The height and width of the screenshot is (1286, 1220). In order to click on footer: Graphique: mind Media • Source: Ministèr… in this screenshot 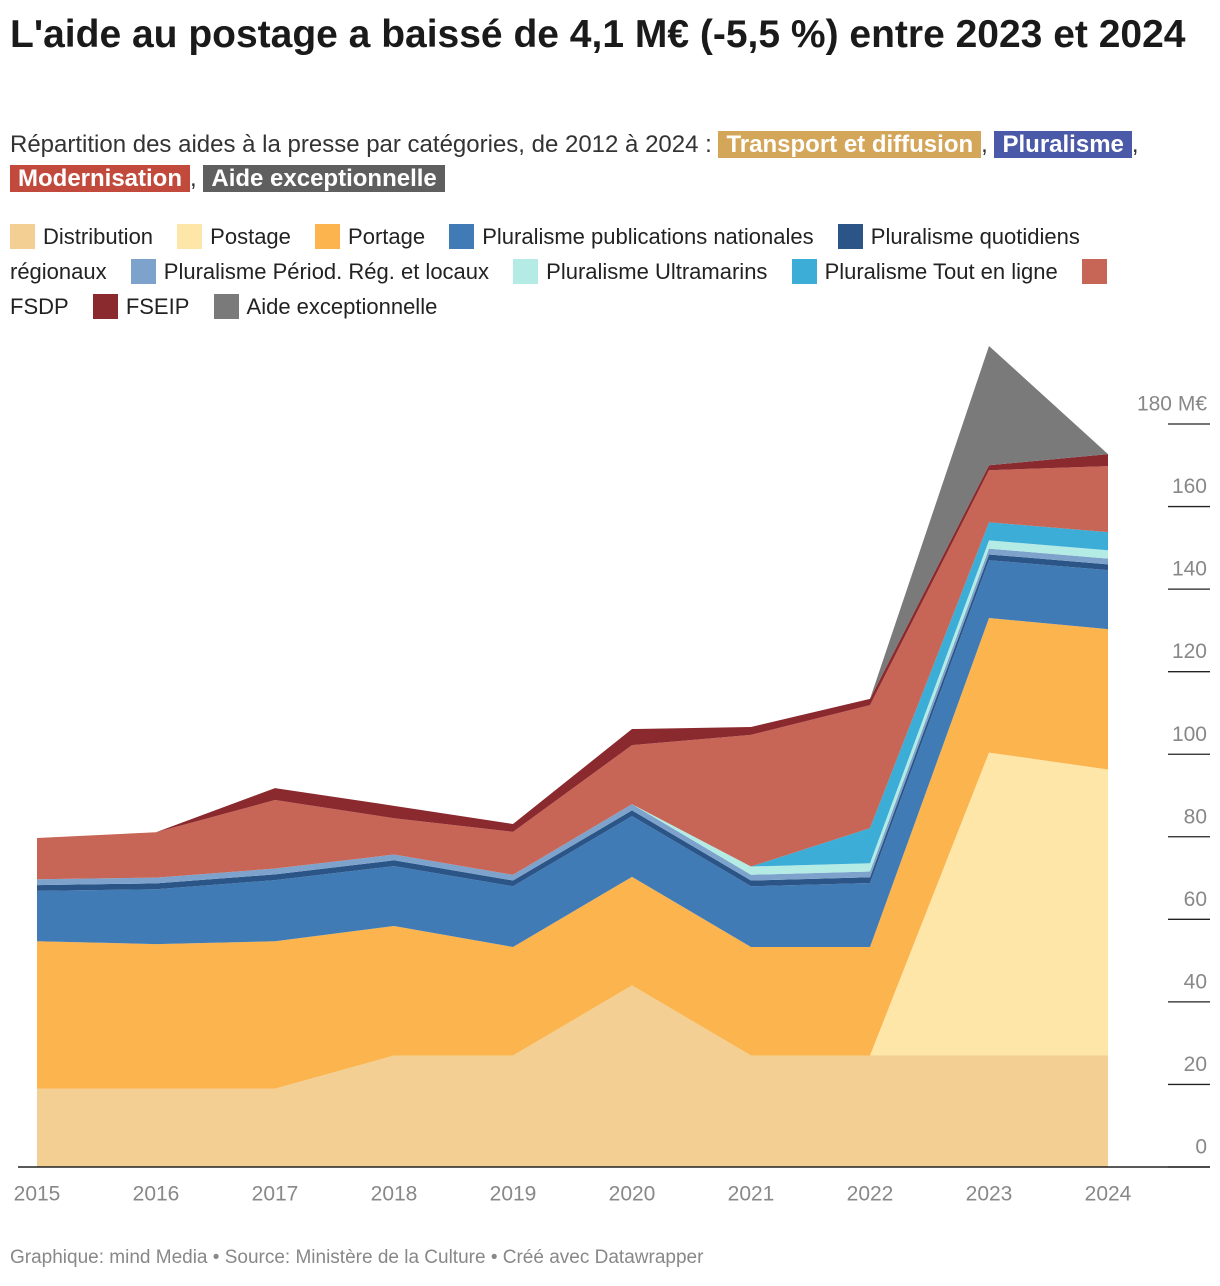, I will do `click(357, 1257)`.